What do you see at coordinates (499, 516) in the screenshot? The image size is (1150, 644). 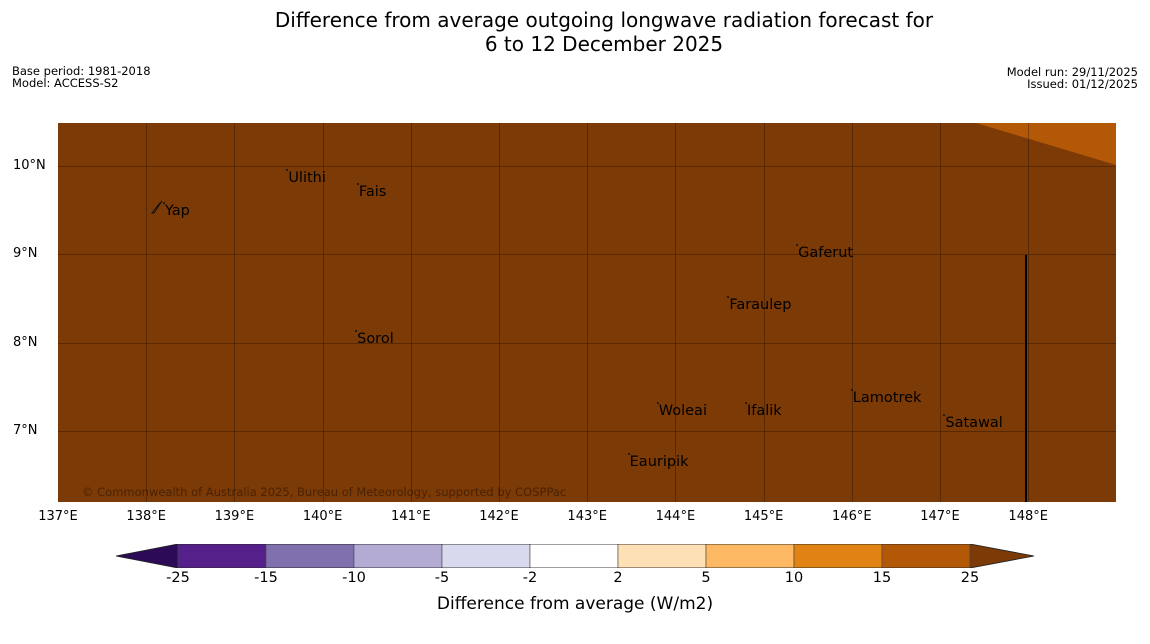 I see `lon-tick-label: 142°E` at bounding box center [499, 516].